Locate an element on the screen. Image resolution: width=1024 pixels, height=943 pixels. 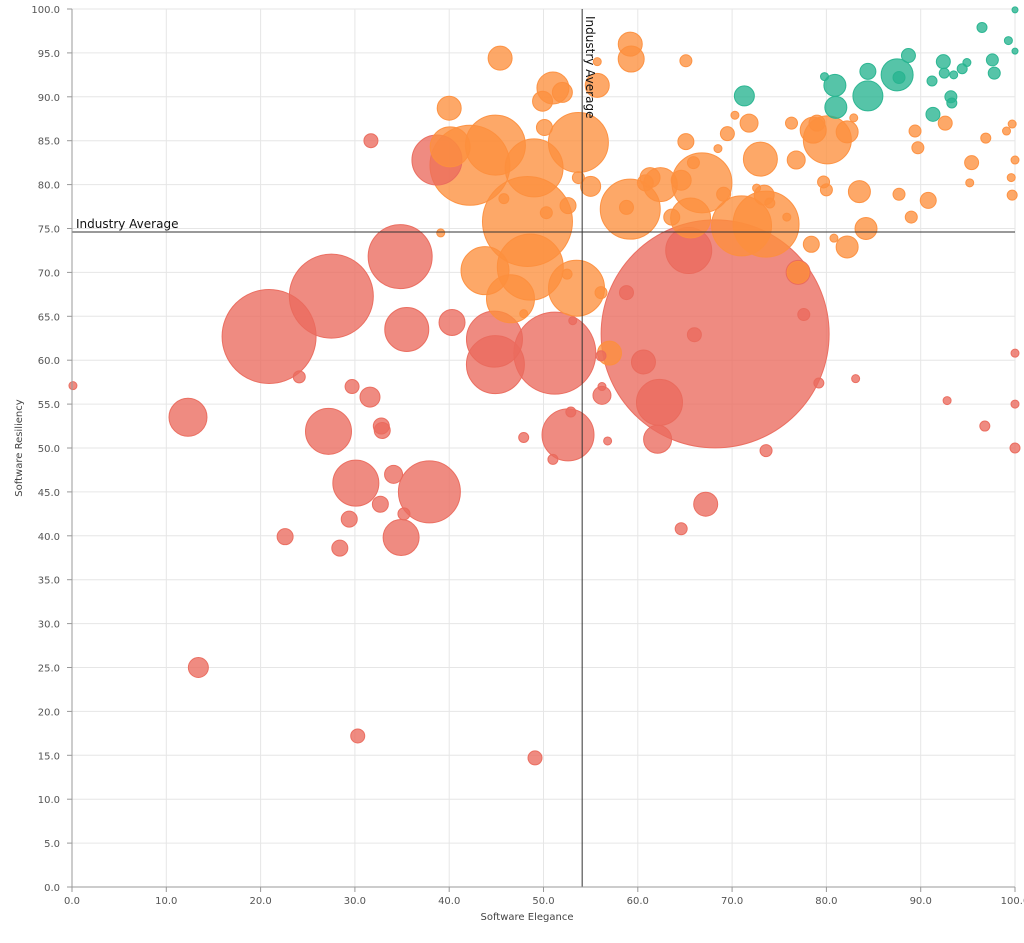
x-tick-label: 30.0 is located at coordinates (355, 901).